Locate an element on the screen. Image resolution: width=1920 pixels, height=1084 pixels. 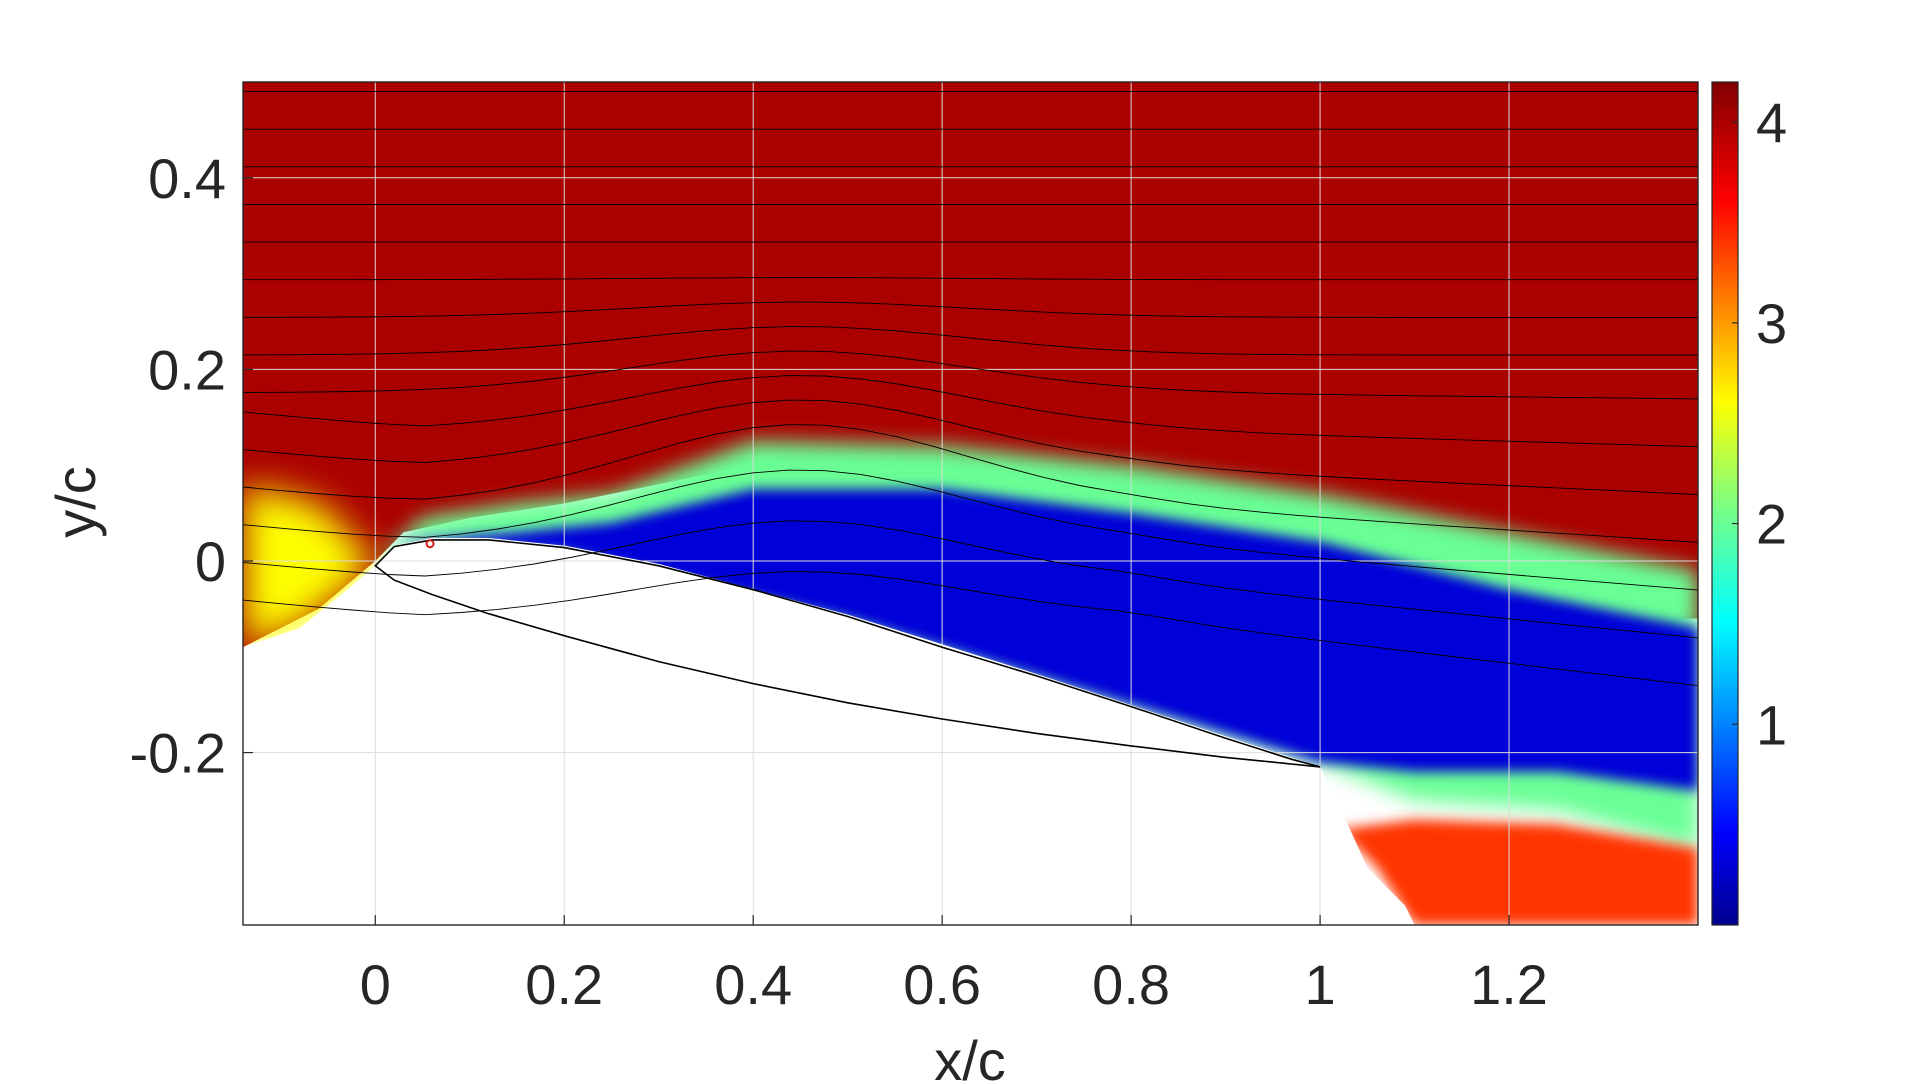
airfoil-outline is located at coordinates (847, 653).